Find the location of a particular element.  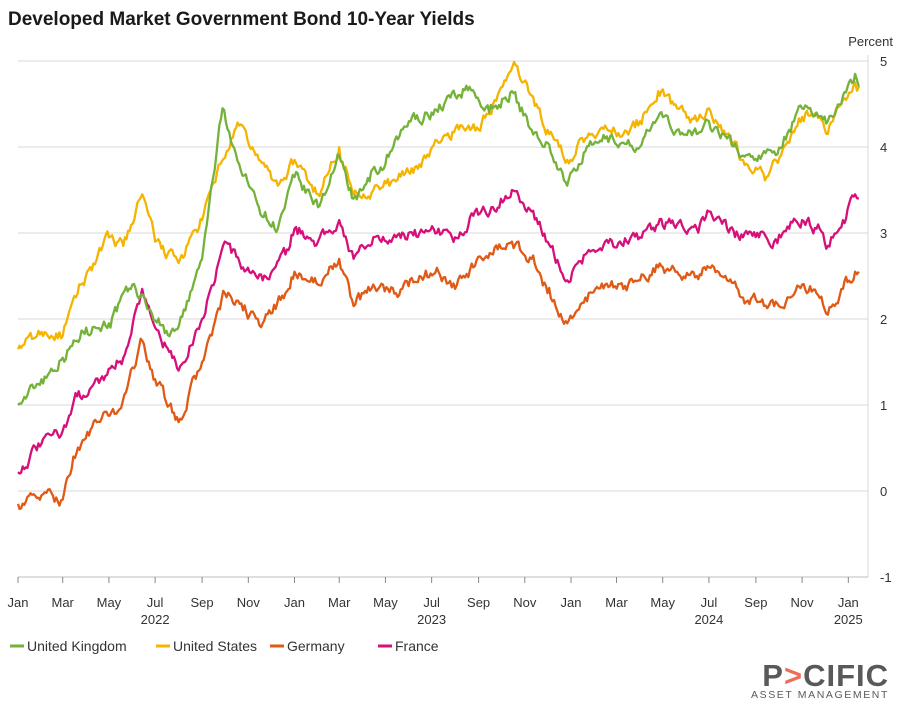

y-tick-label: 5 is located at coordinates (883, 61).